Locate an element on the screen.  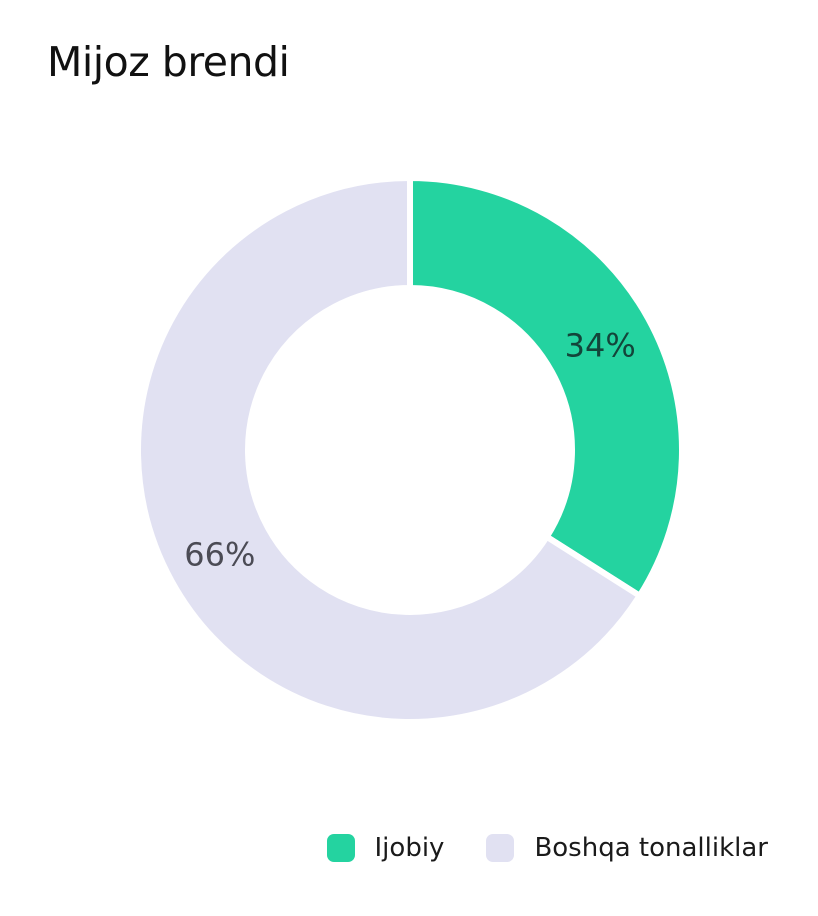
chart-legend: Ijobiy Boshqa tonalliklar is located at coordinates (547, 848).